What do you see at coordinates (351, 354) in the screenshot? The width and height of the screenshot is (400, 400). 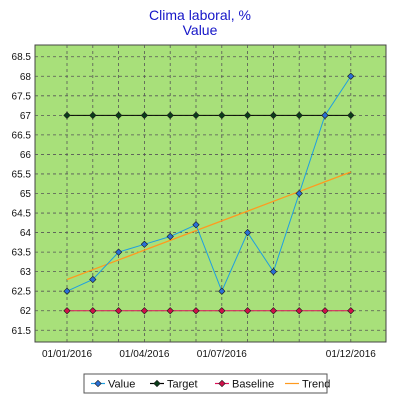 I see `x-tick-label: 01/12/2016` at bounding box center [351, 354].